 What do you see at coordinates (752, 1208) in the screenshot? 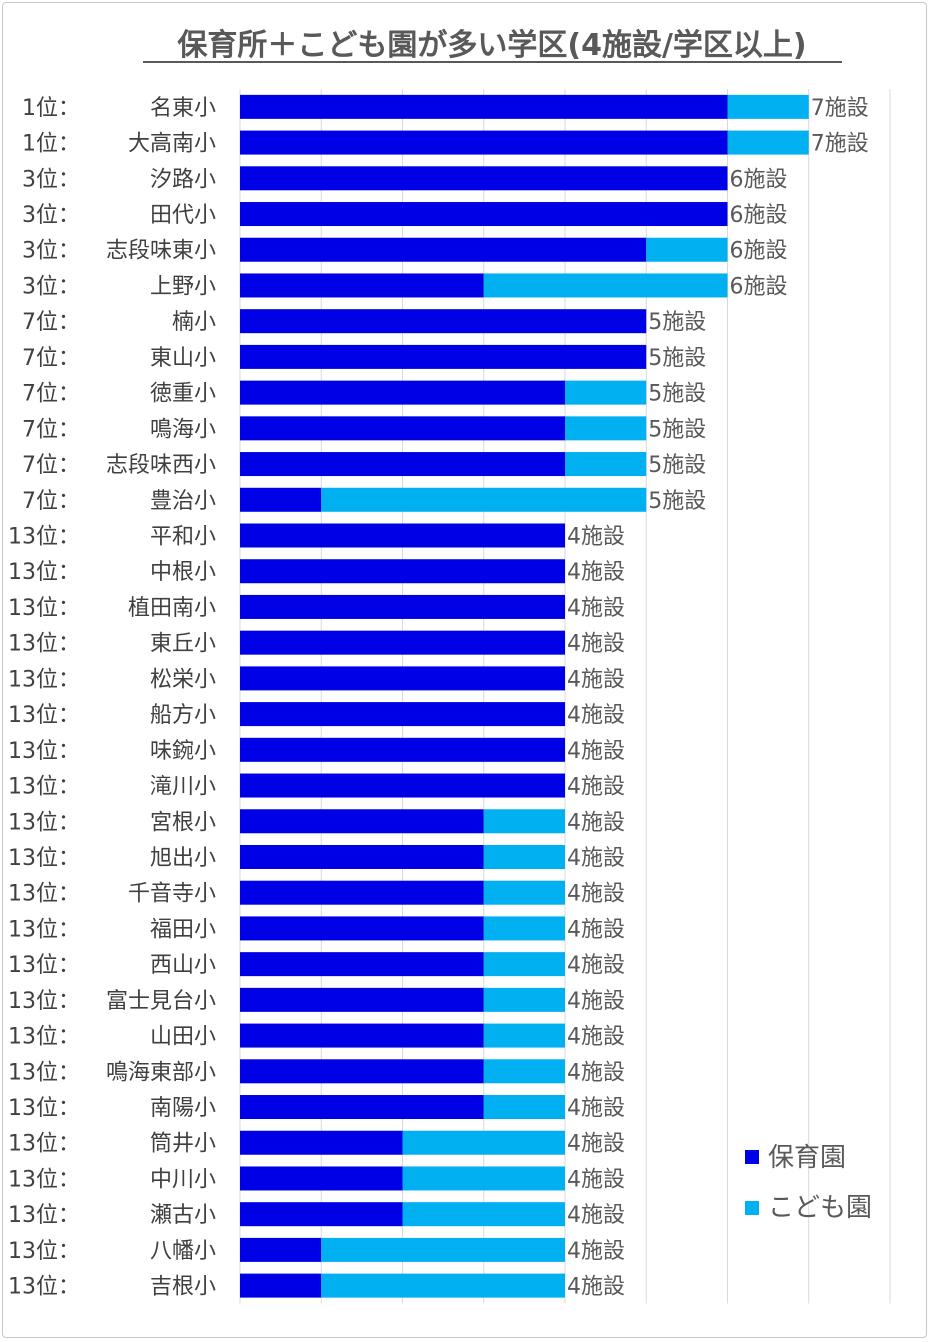
I see `legend-swatch-kodomoen` at bounding box center [752, 1208].